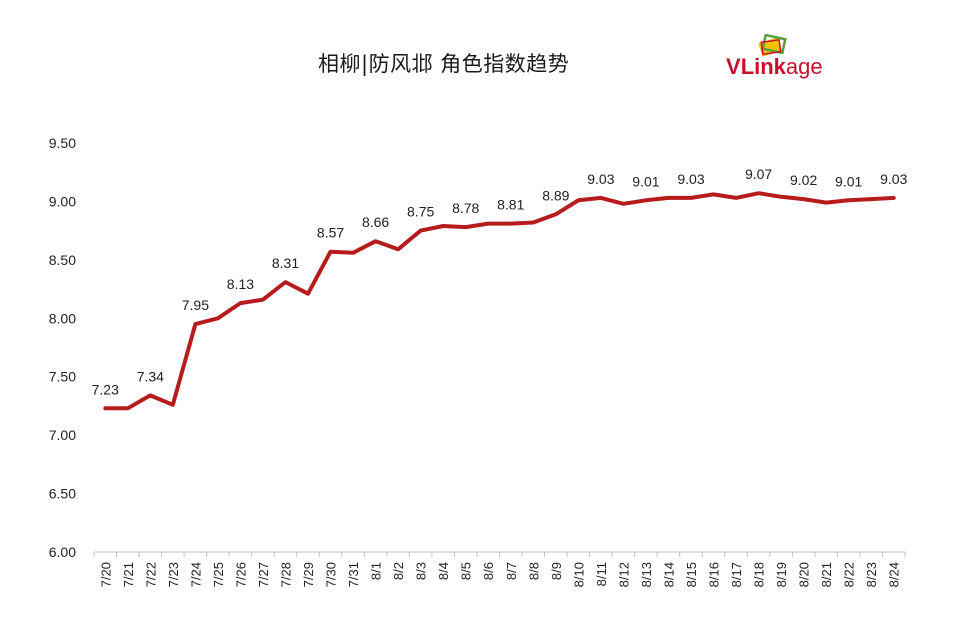 The width and height of the screenshot is (960, 627). I want to click on x-tick-label: 7/21, so click(128, 574).